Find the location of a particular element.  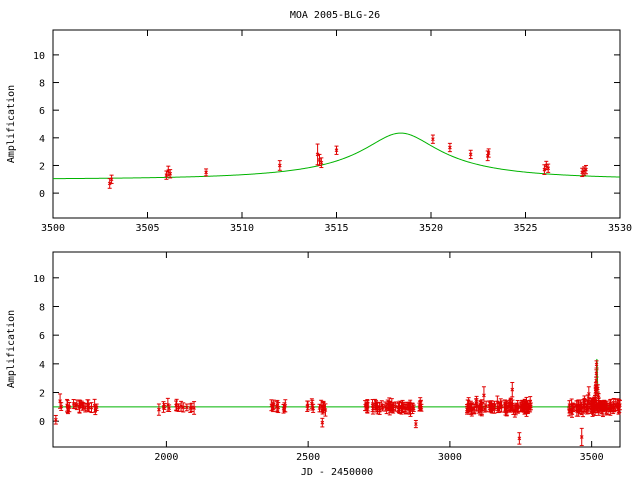

top-x-tick-label: 3530 is located at coordinates (620, 228).